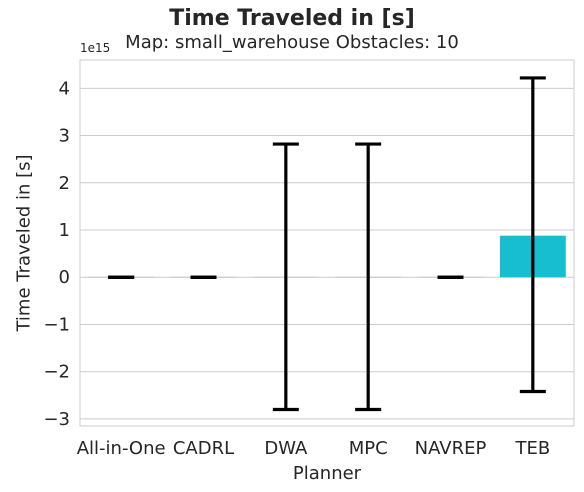 Image resolution: width=584 pixels, height=492 pixels. Describe the element at coordinates (368, 448) in the screenshot. I see `x-tick-label: MPC` at that location.